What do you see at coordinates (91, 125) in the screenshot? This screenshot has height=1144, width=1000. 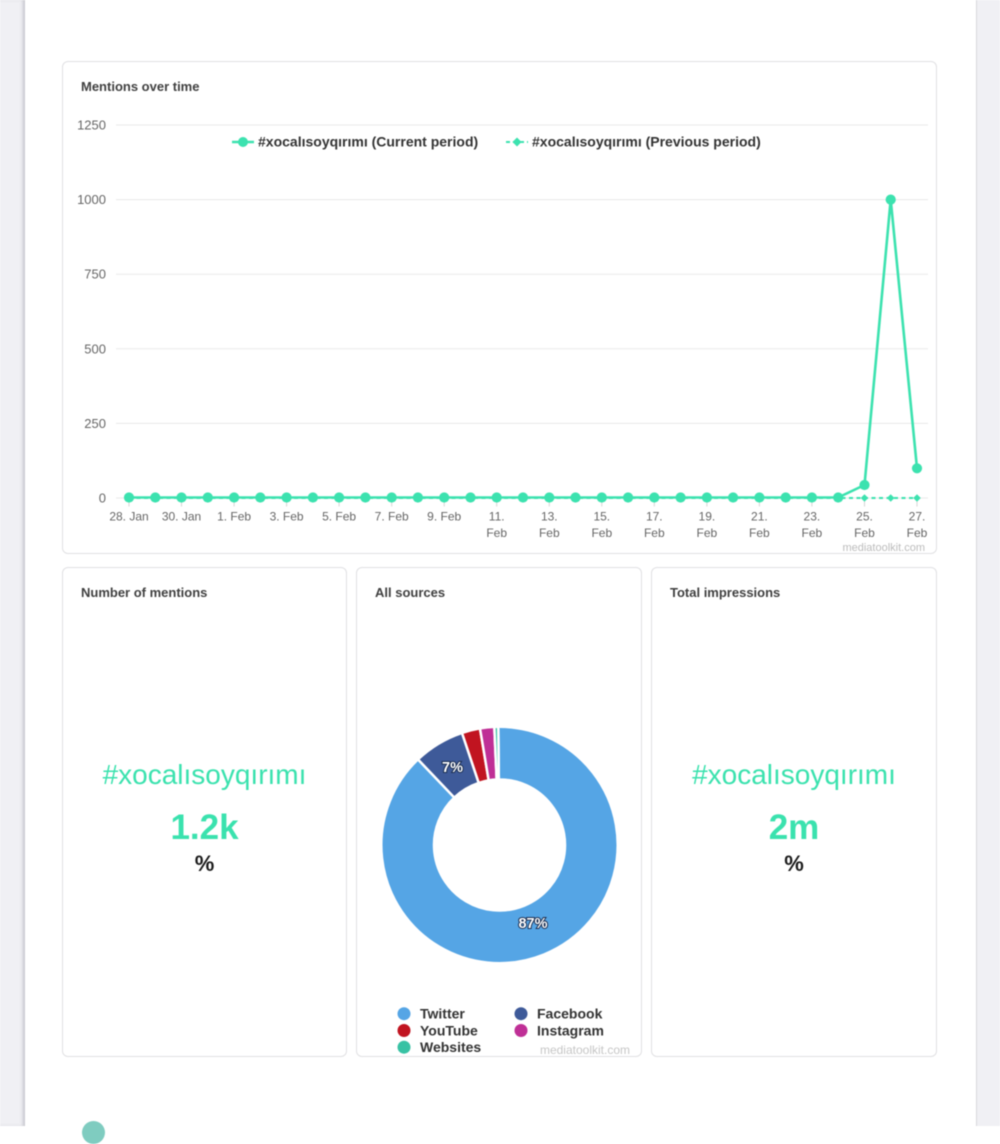 I see `svg-text: 1250` at bounding box center [91, 125].